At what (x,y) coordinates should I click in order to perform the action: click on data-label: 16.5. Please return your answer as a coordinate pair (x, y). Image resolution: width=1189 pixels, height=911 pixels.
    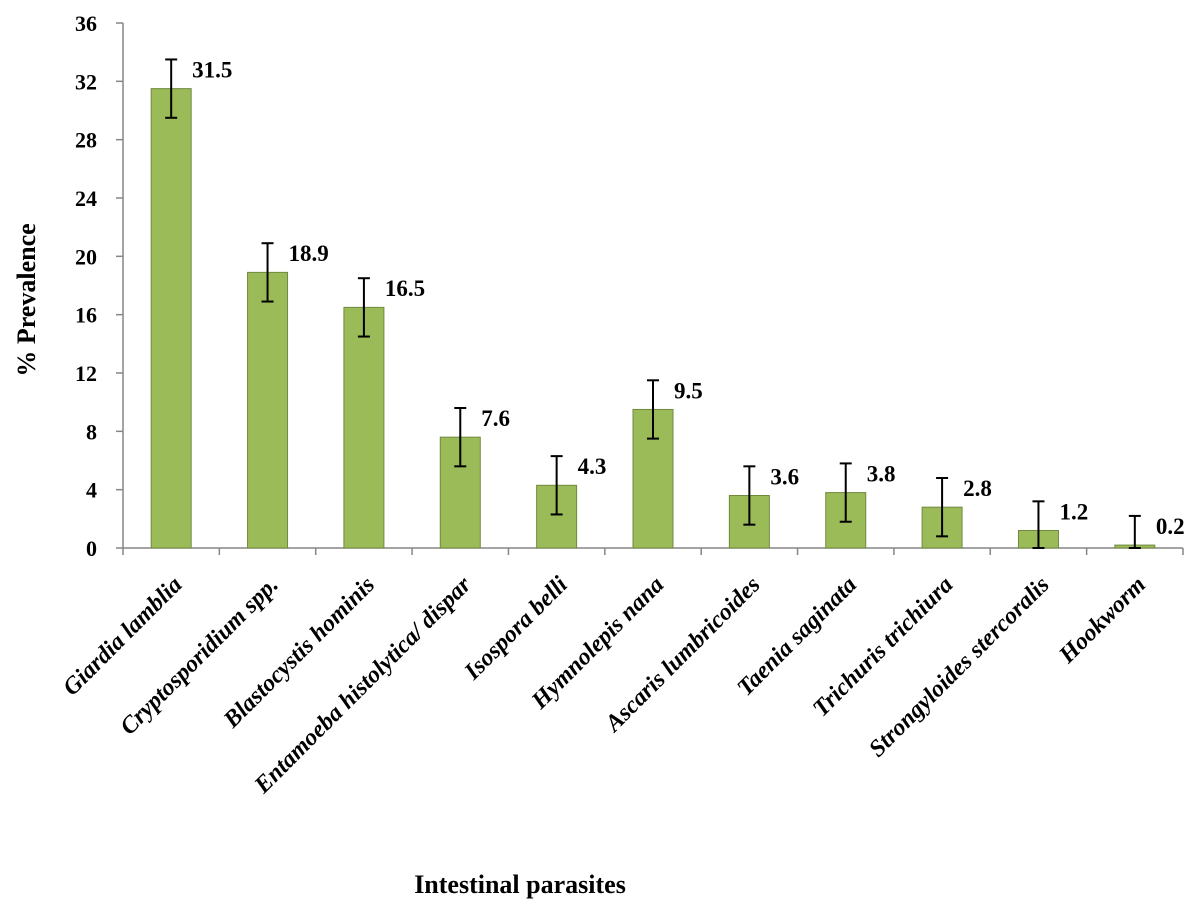
    Looking at the image, I should click on (405, 288).